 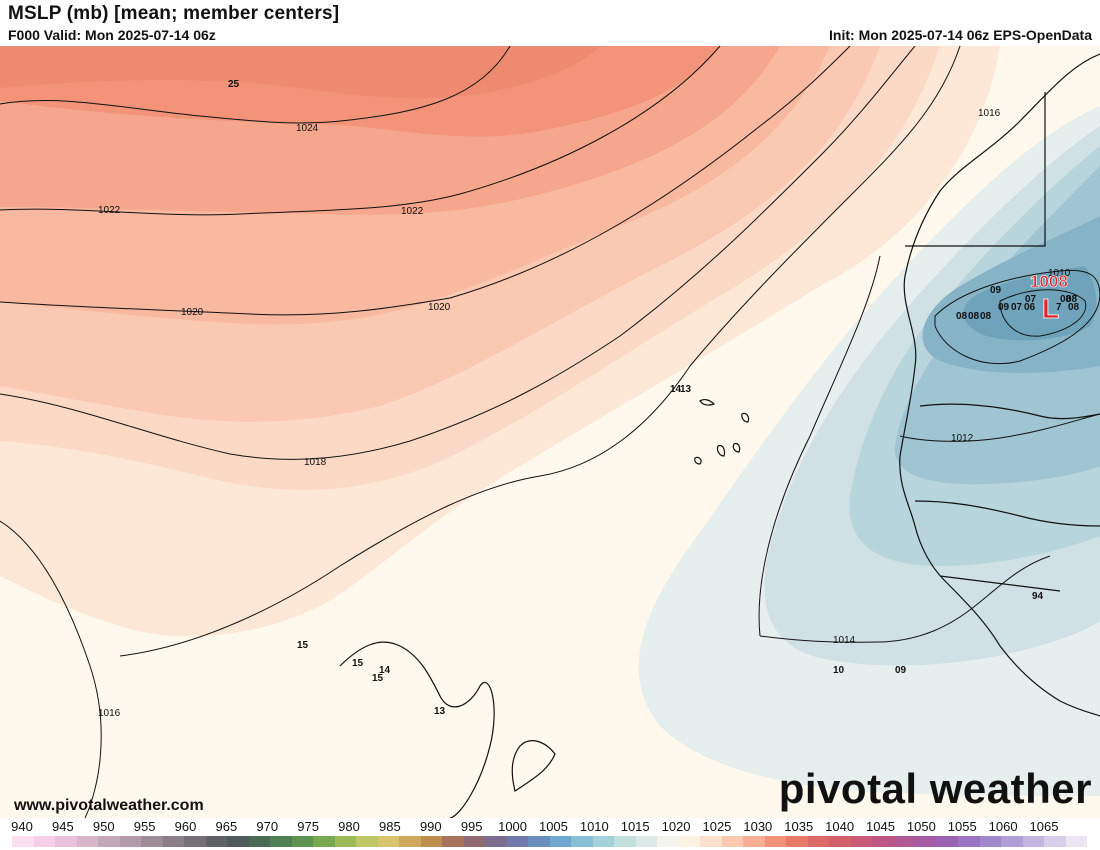 What do you see at coordinates (22, 826) in the screenshot?
I see `colorbar-tick: 940` at bounding box center [22, 826].